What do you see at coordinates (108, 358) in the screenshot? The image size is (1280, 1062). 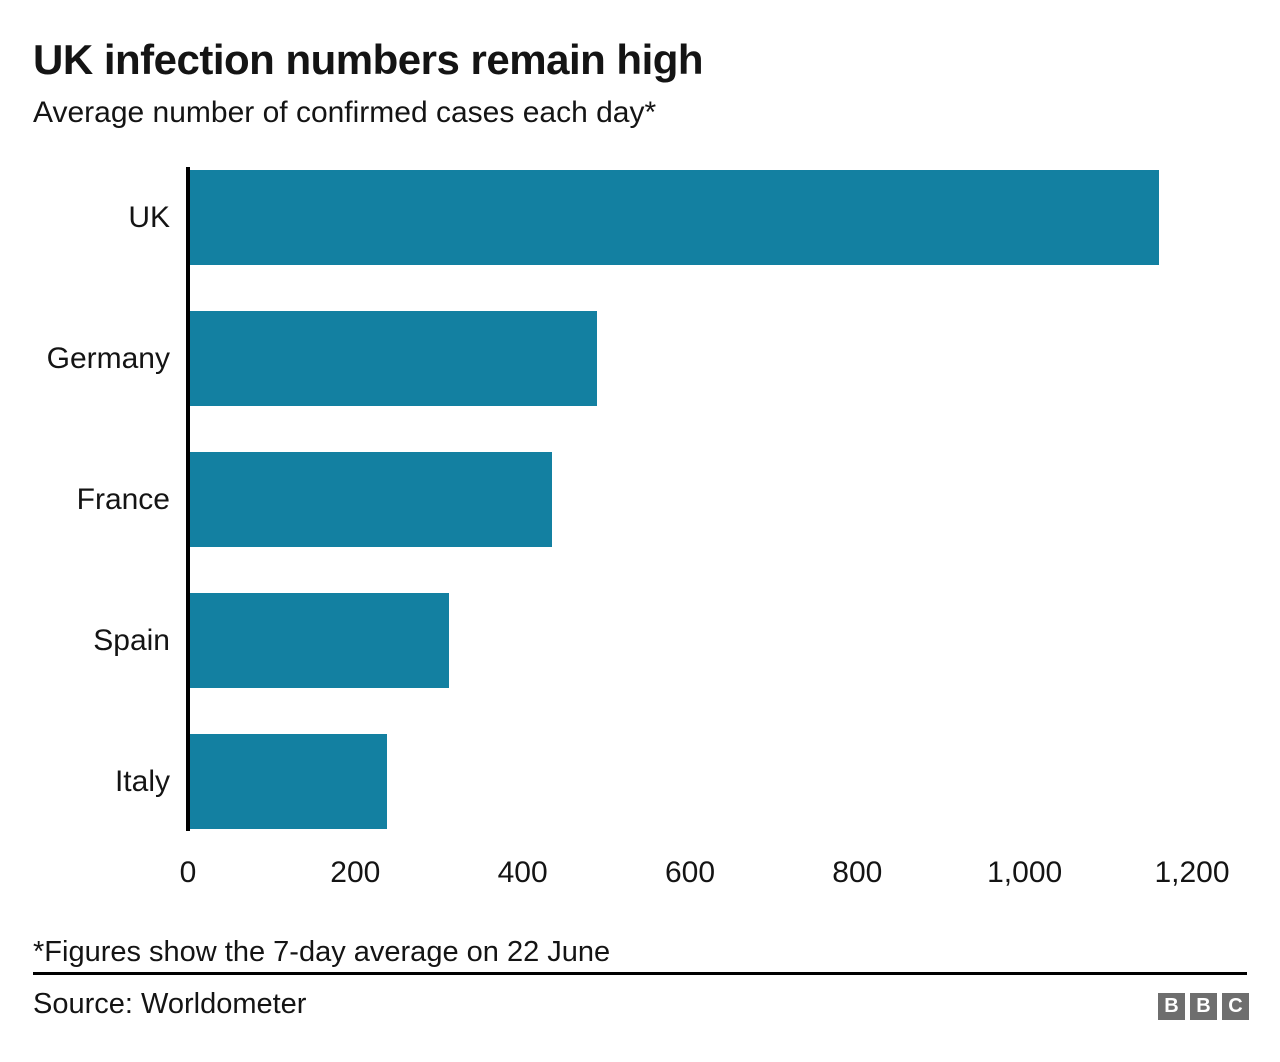 I see `category-label-germany: Germany` at bounding box center [108, 358].